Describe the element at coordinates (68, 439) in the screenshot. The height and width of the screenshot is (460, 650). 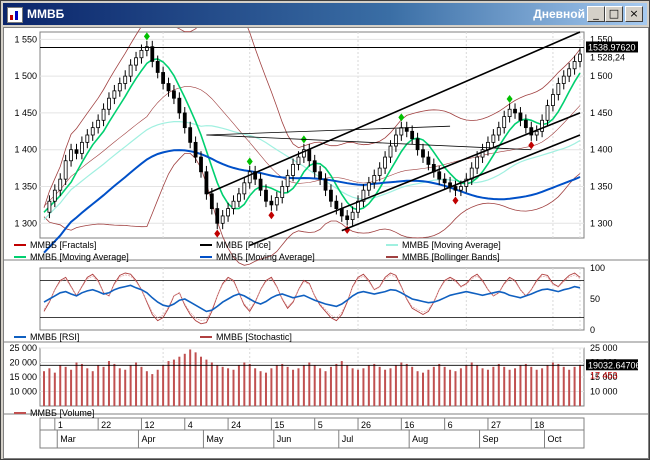
I see `month-label: Mar` at that location.